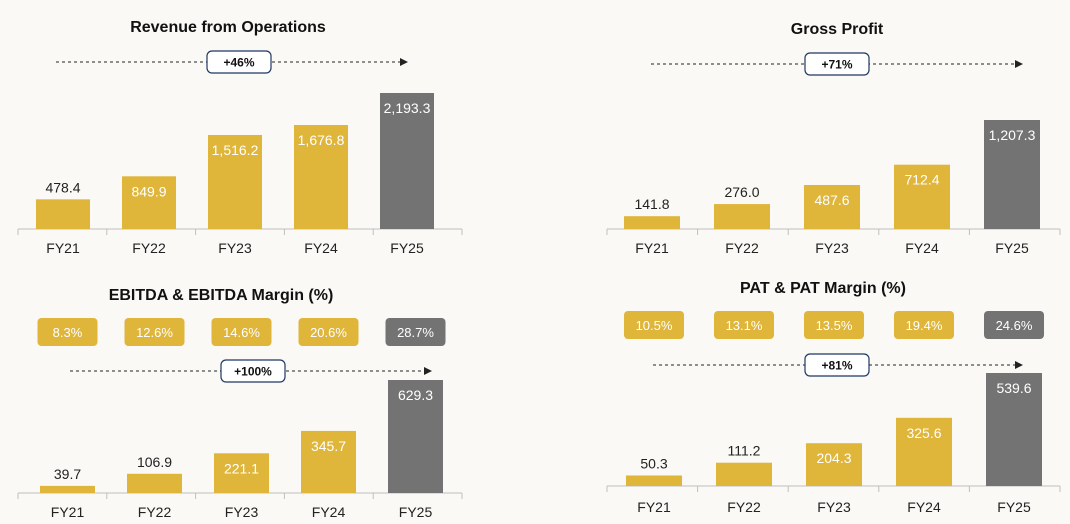 The width and height of the screenshot is (1070, 524). Describe the element at coordinates (228, 27) in the screenshot. I see `chart-title: Revenue from Operations` at that location.